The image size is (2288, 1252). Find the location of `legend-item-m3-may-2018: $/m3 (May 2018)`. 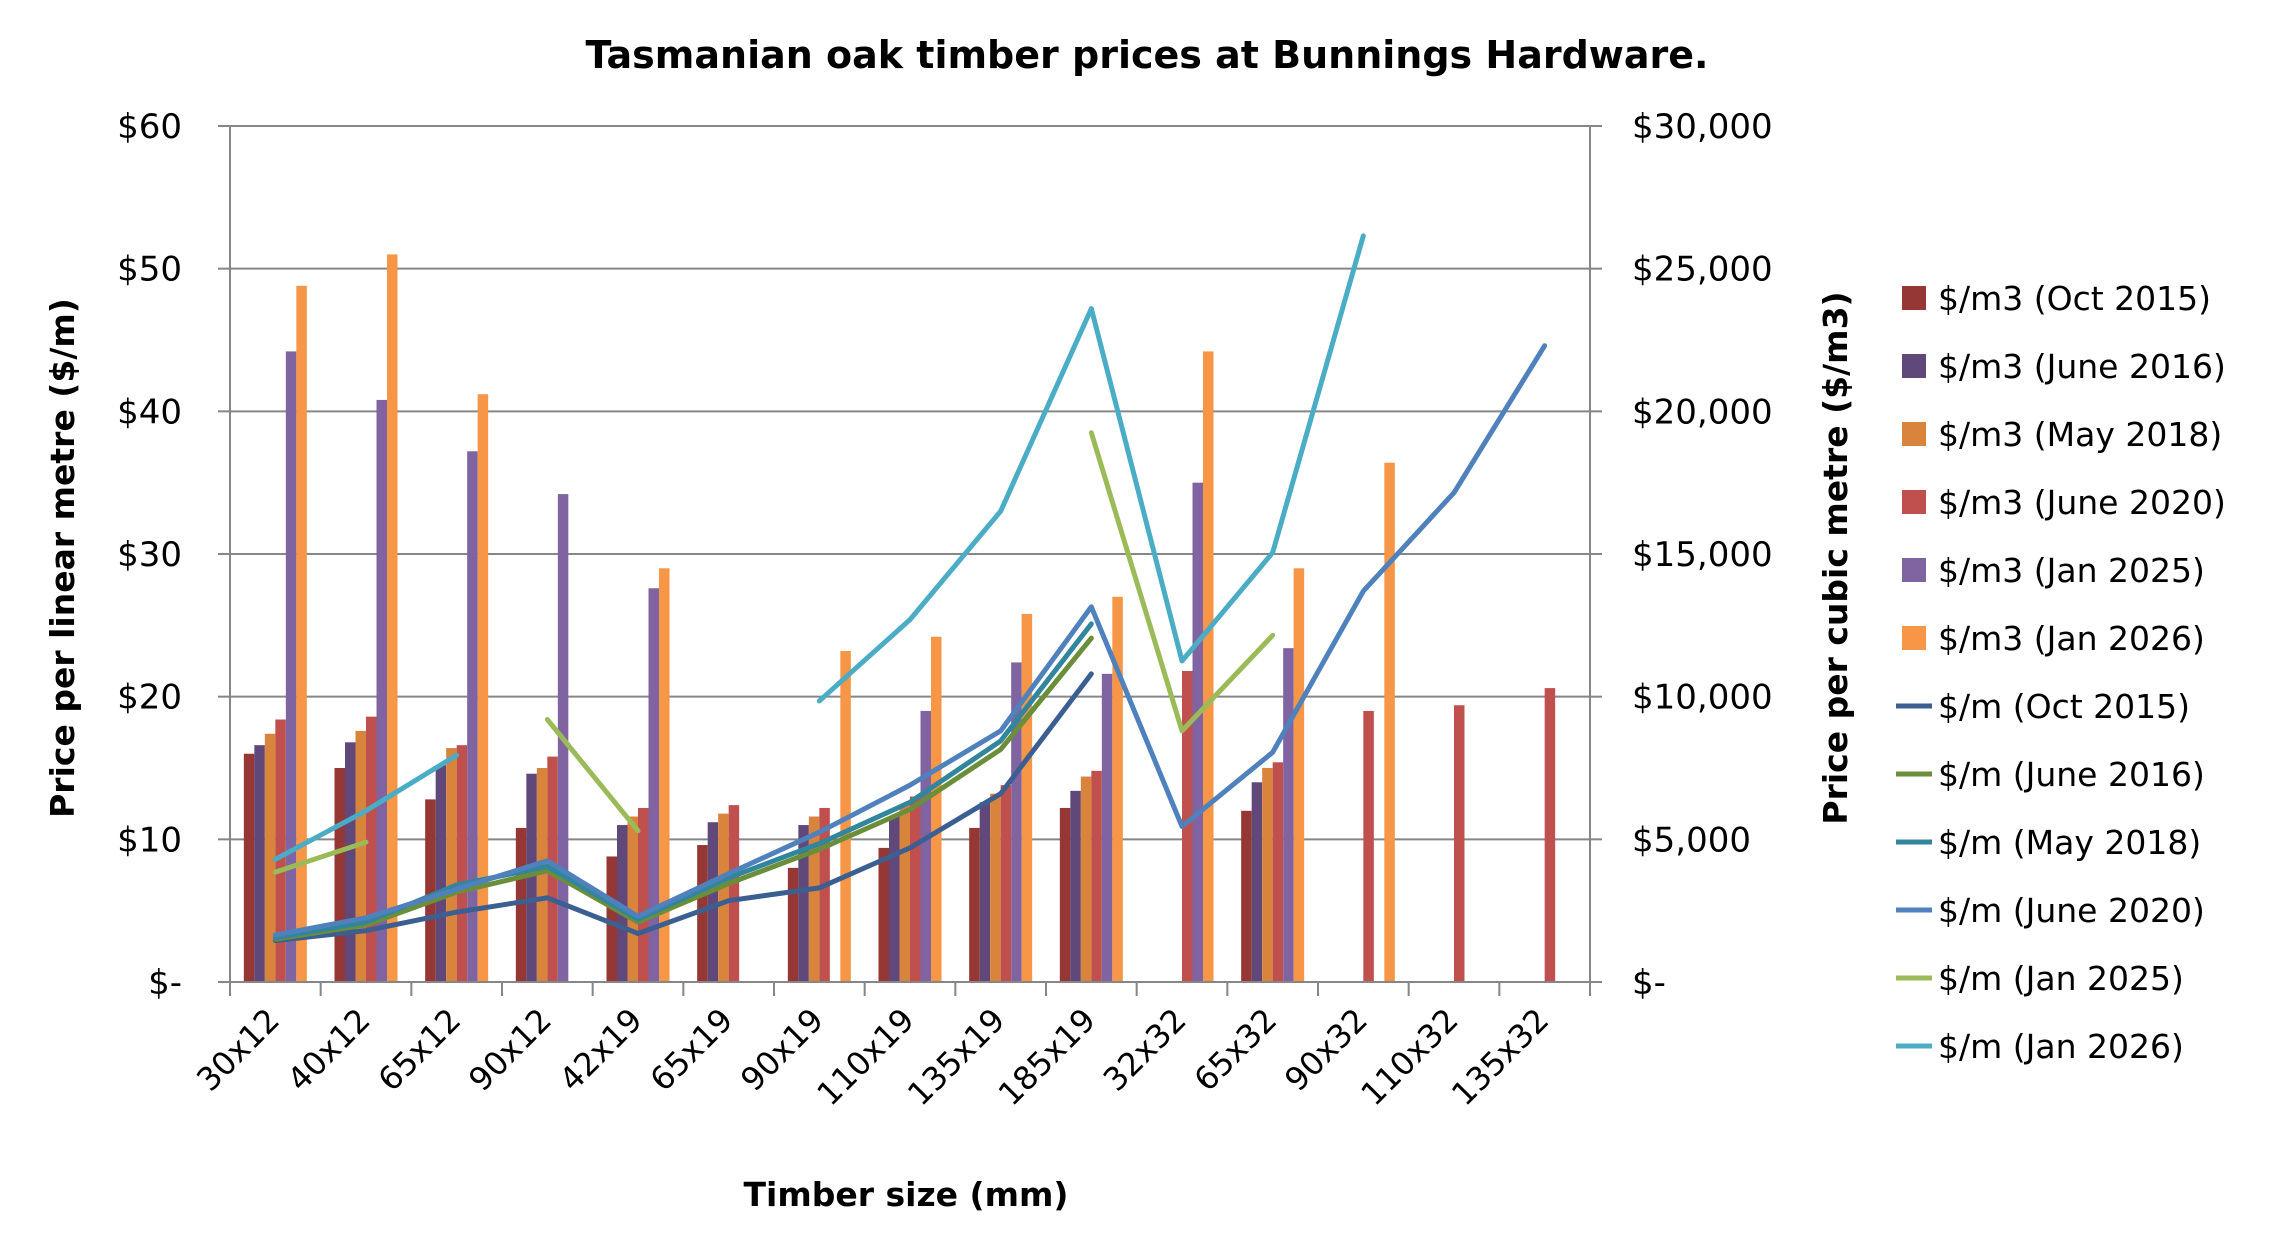

legend-item-m3-may-2018: $/m3 (May 2018) is located at coordinates (2062, 434).